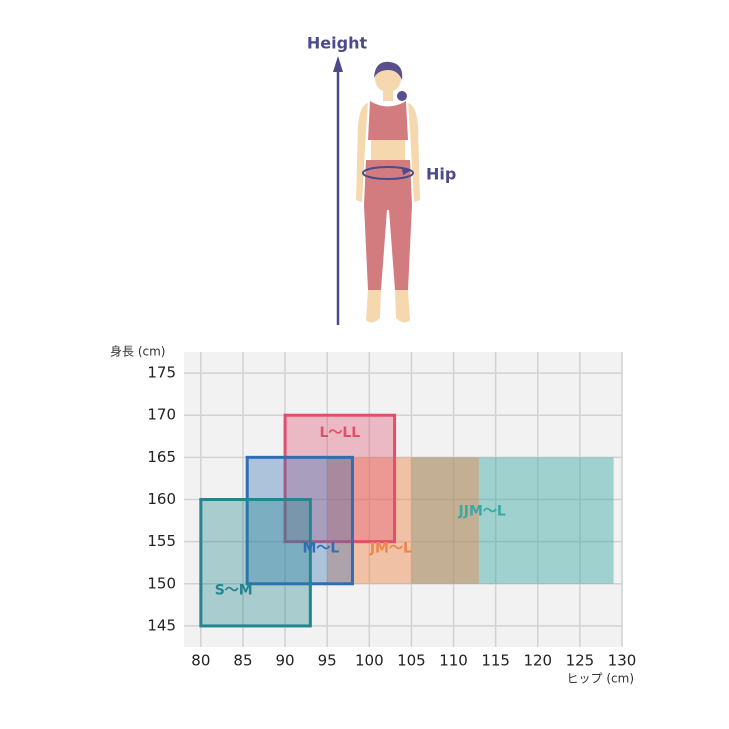 This screenshot has height=729, width=729. I want to click on range-label: JJM〜L, so click(482, 512).